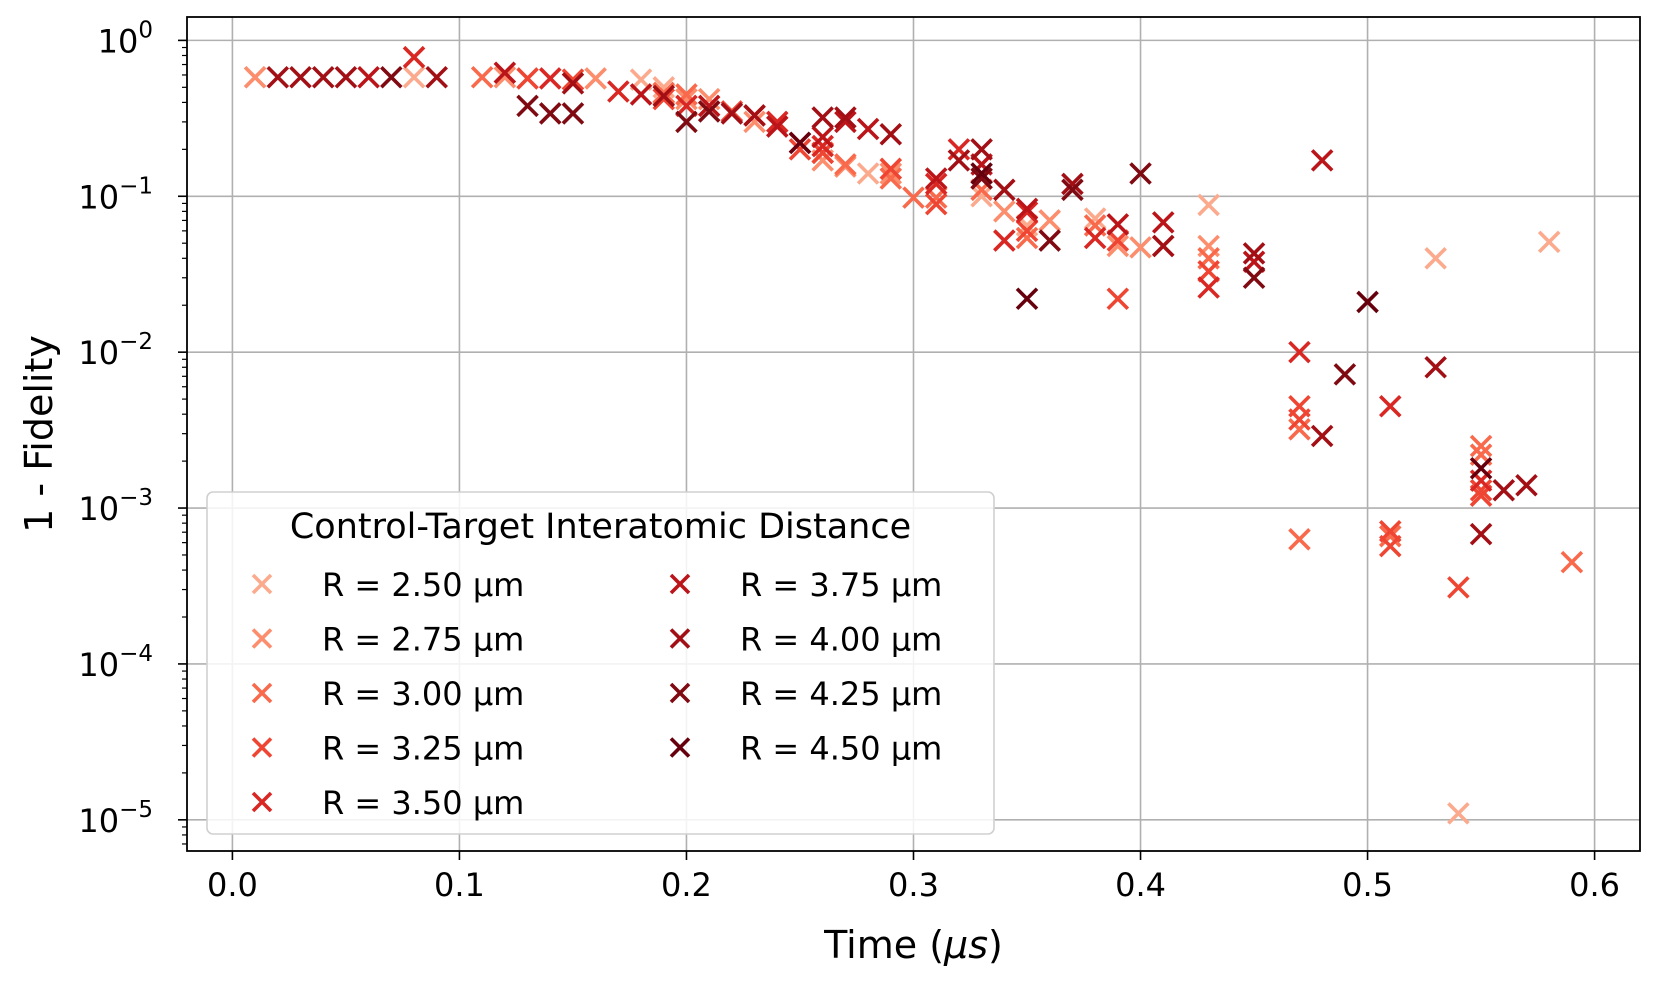  I want to click on legend-label: R = 2.75 μm, so click(423, 640).